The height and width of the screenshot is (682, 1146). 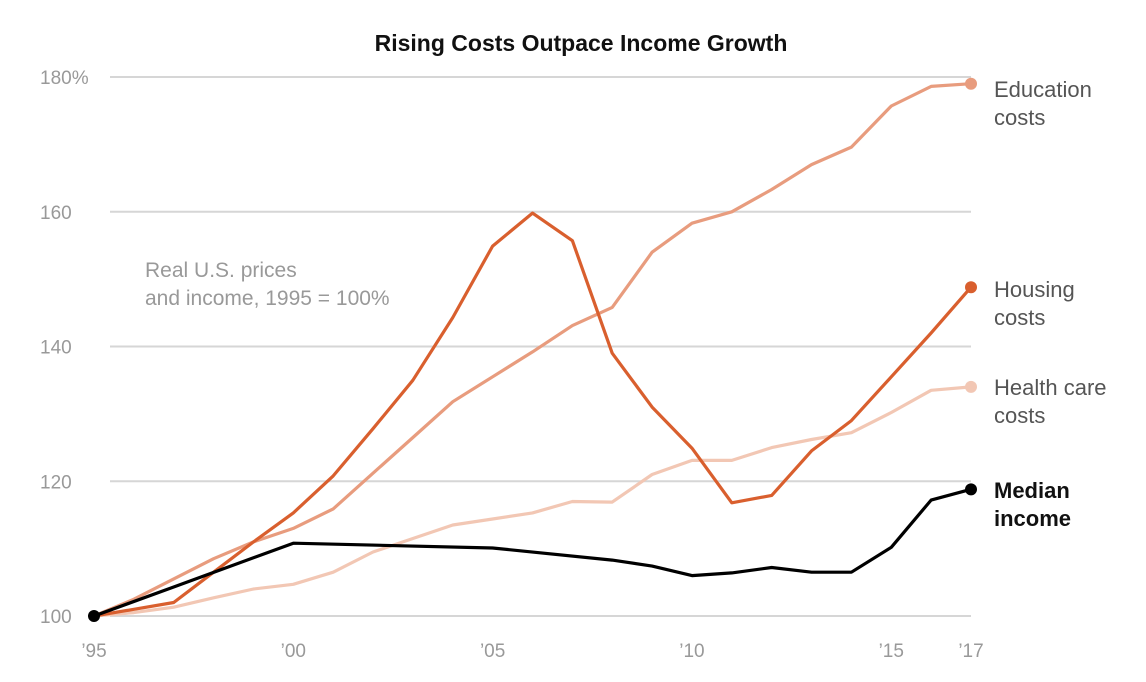 I want to click on series-label-housing-line-2: costs, so click(x=1019, y=317).